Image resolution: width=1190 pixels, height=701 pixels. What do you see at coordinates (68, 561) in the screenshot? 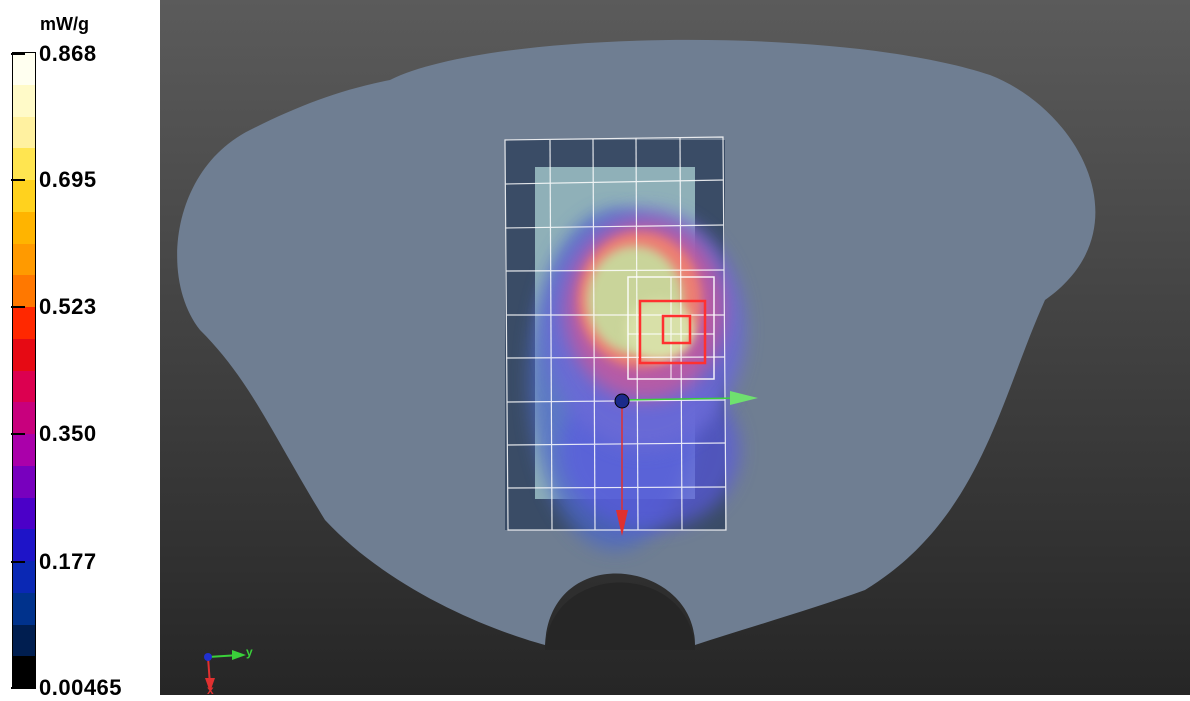
I see `legend-tick-label: 0.177` at bounding box center [68, 561].